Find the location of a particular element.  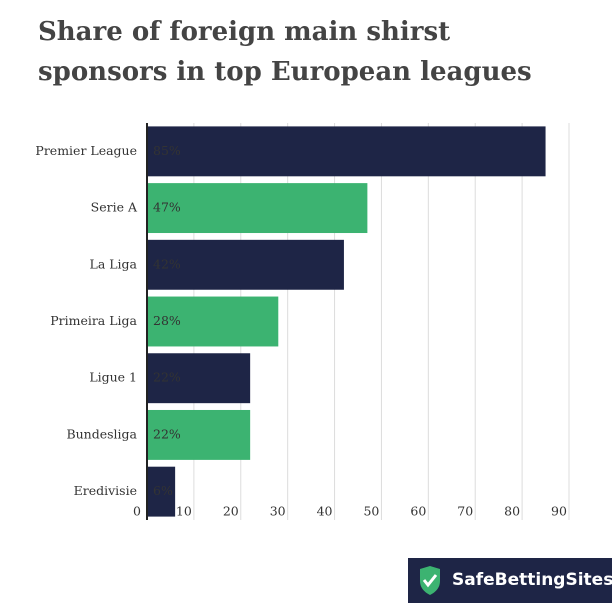

value-label: 47% is located at coordinates (167, 207).